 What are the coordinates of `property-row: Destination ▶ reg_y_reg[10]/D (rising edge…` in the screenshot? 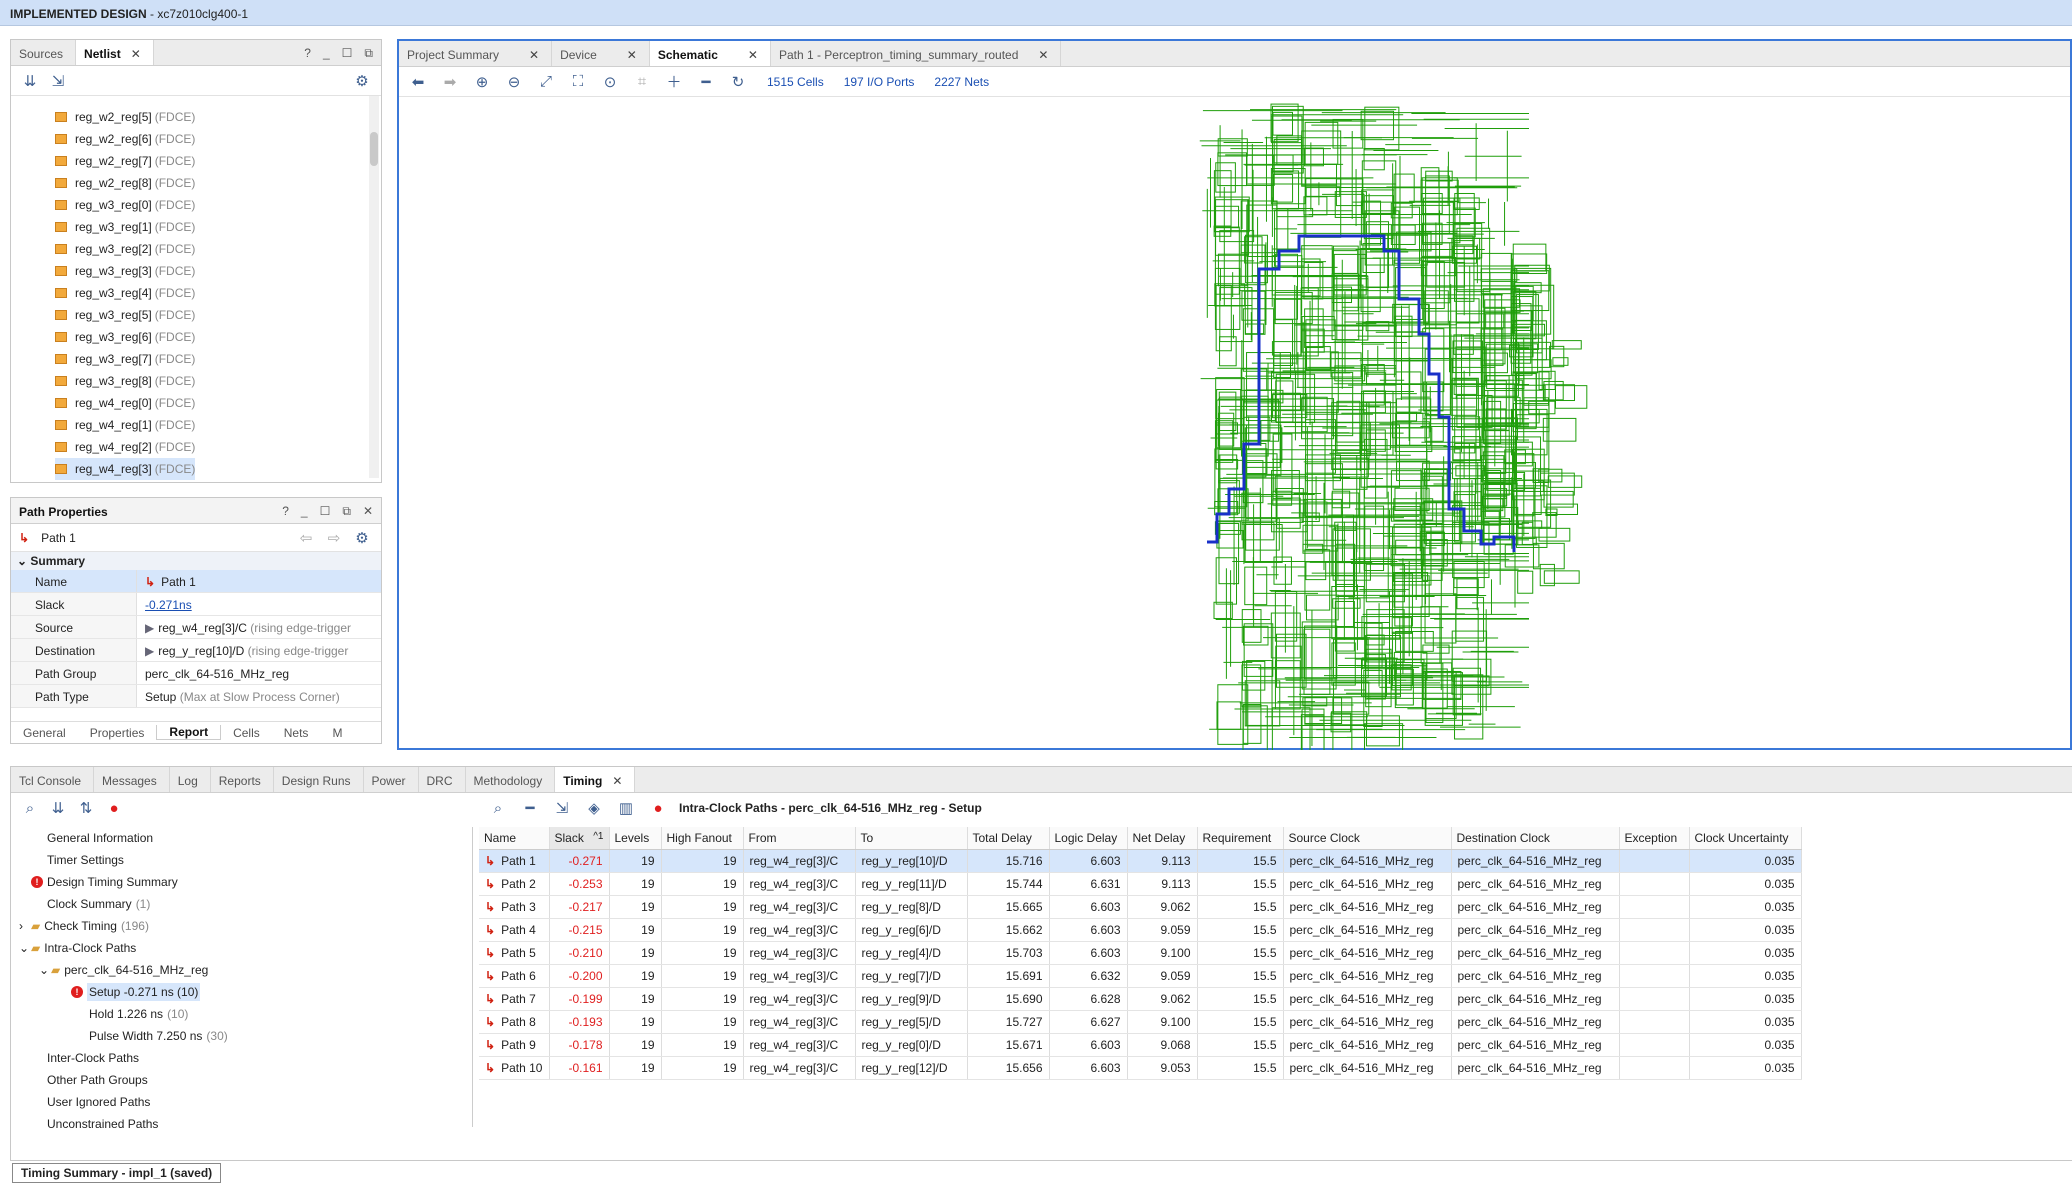 It's located at (196, 650).